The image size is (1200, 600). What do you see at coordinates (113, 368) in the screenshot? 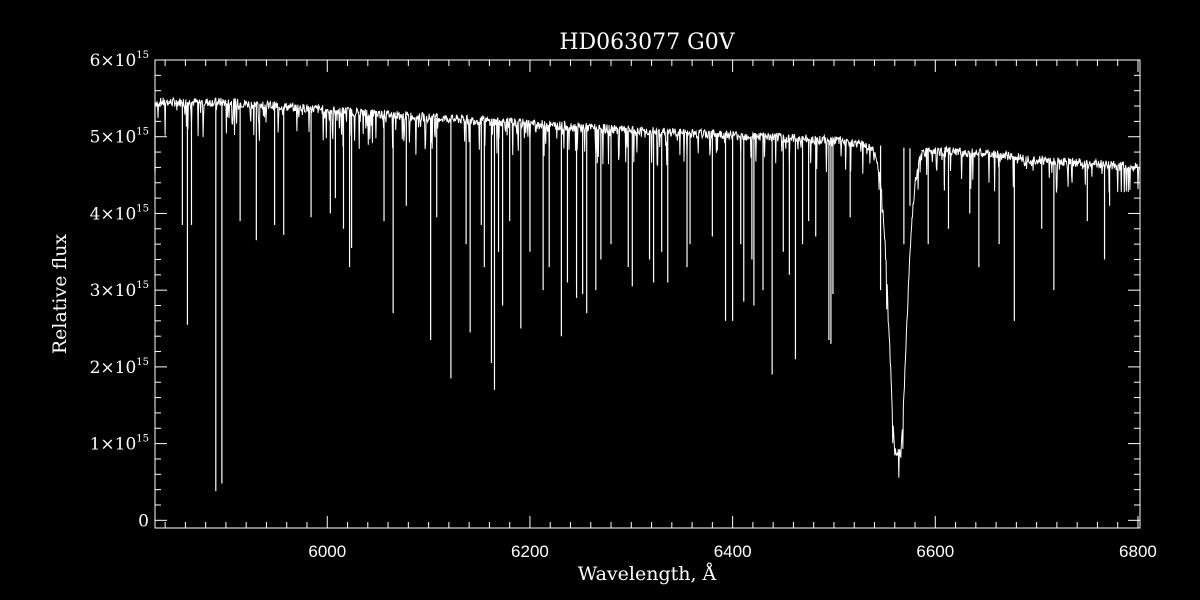
I see `y-tick-base: 2×10` at bounding box center [113, 368].